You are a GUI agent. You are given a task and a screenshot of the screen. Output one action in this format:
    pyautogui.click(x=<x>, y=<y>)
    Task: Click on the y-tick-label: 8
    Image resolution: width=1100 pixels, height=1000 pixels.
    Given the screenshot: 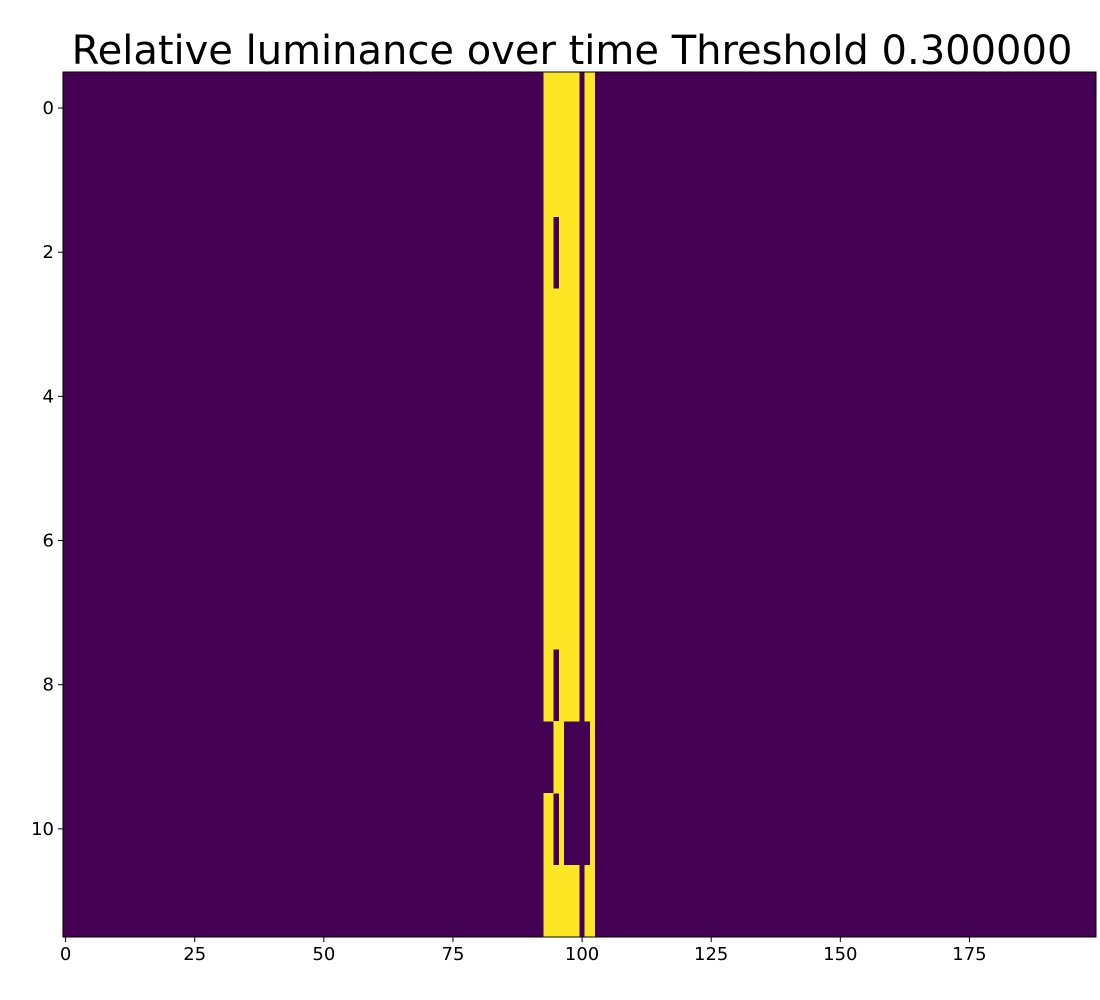 What is the action you would take?
    pyautogui.click(x=48, y=685)
    